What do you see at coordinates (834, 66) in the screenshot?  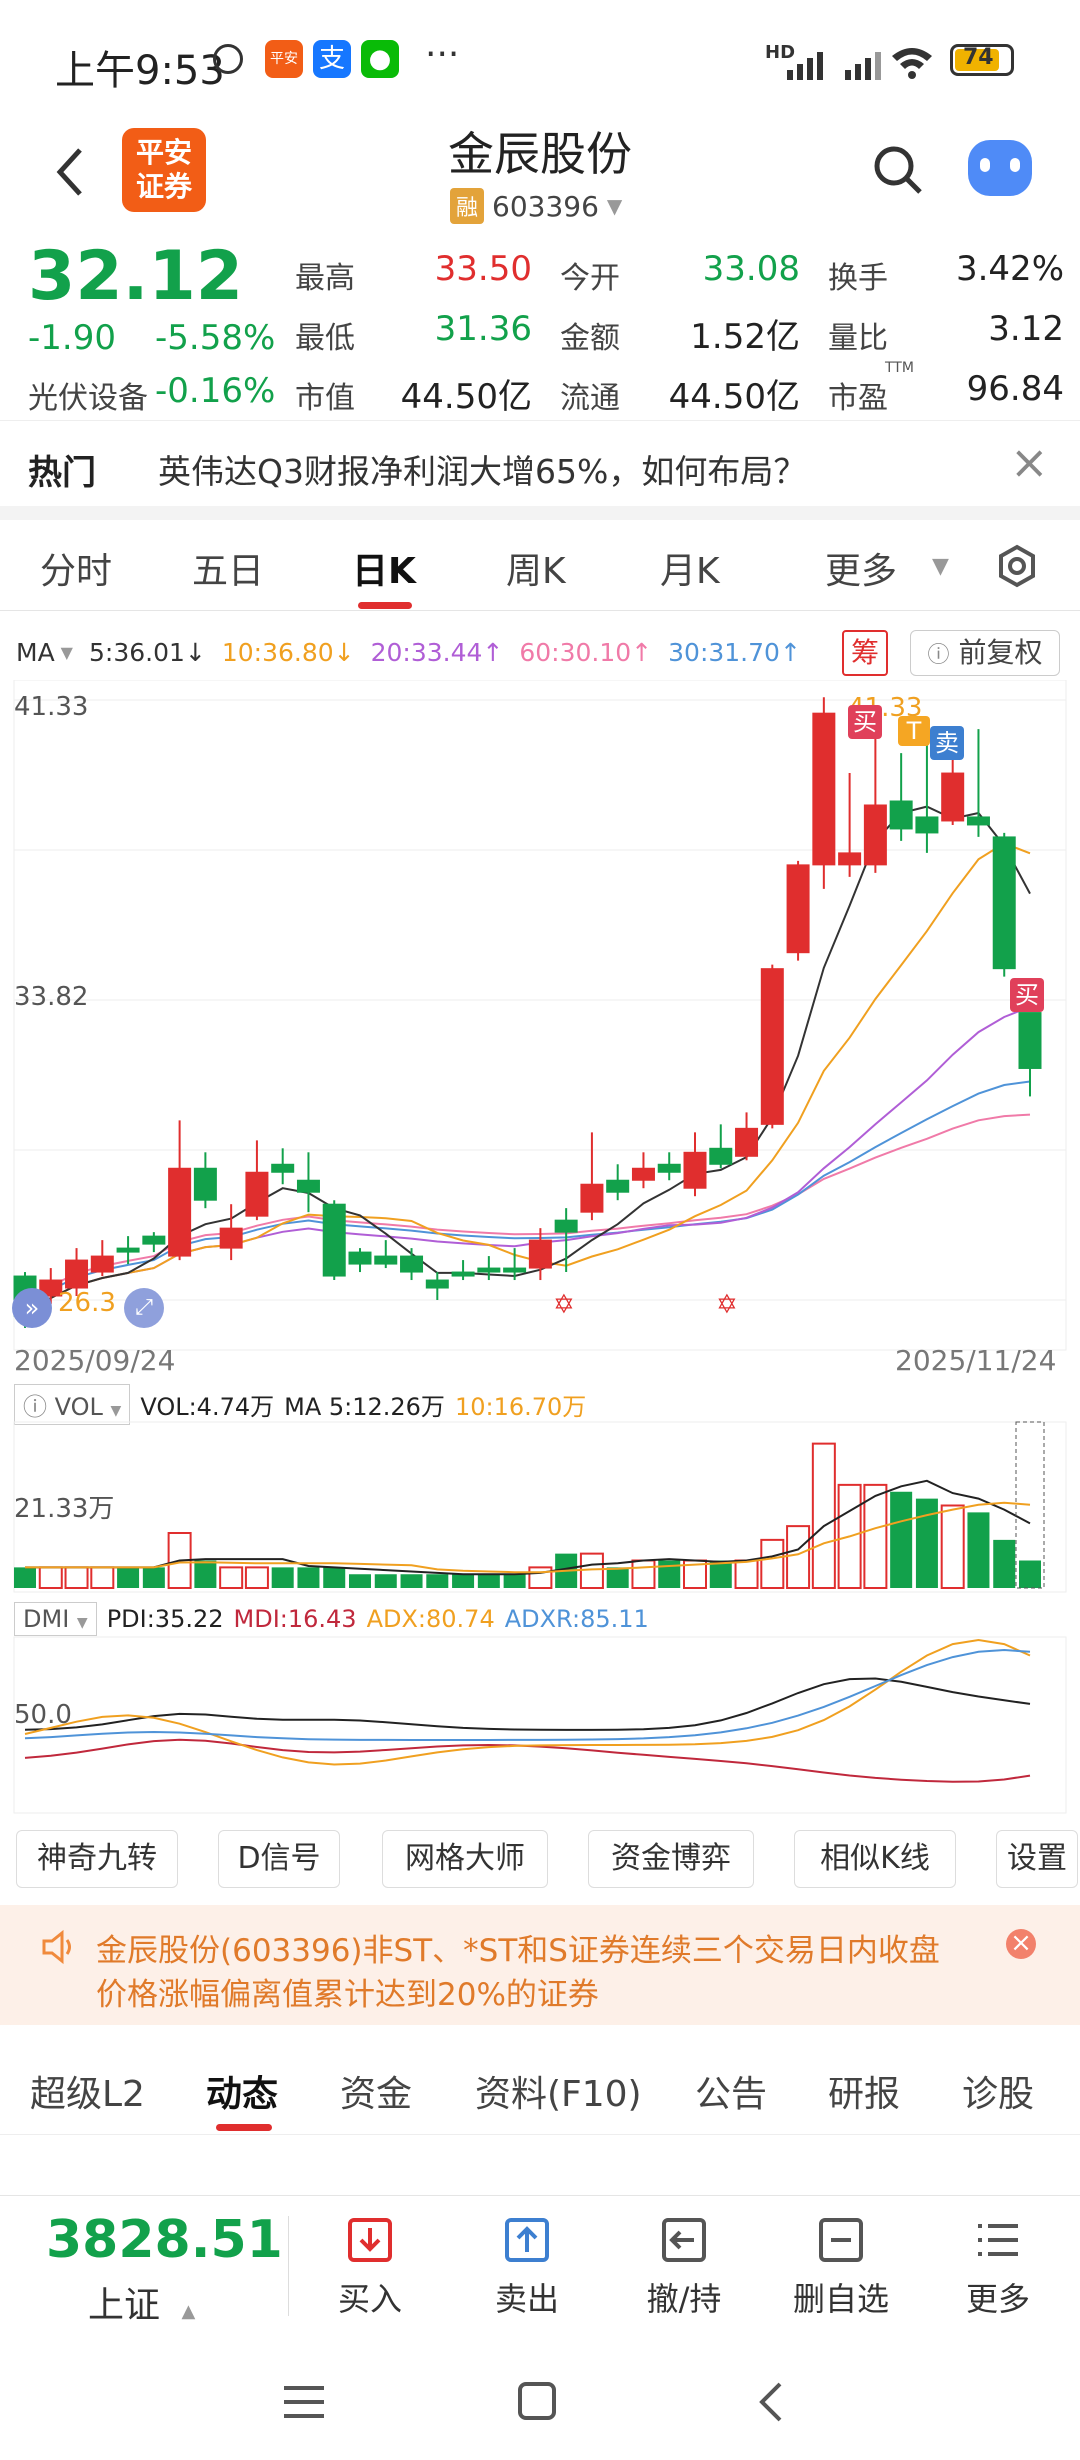 I see `signal-icon` at bounding box center [834, 66].